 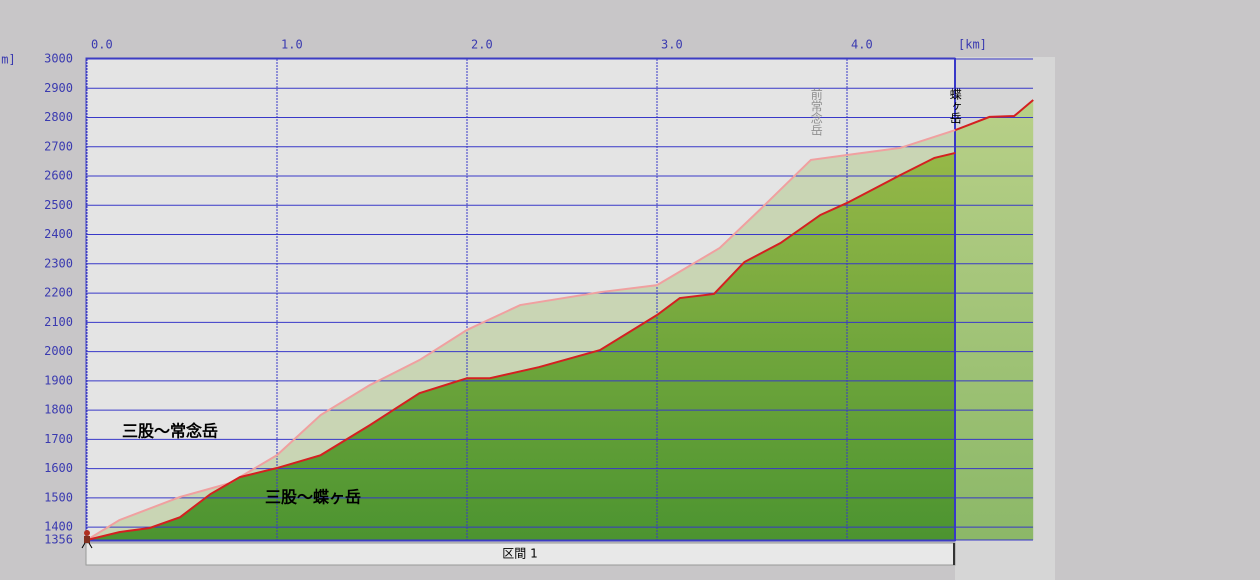 What do you see at coordinates (58, 527) in the screenshot?
I see `y-tick-label: 1400` at bounding box center [58, 527].